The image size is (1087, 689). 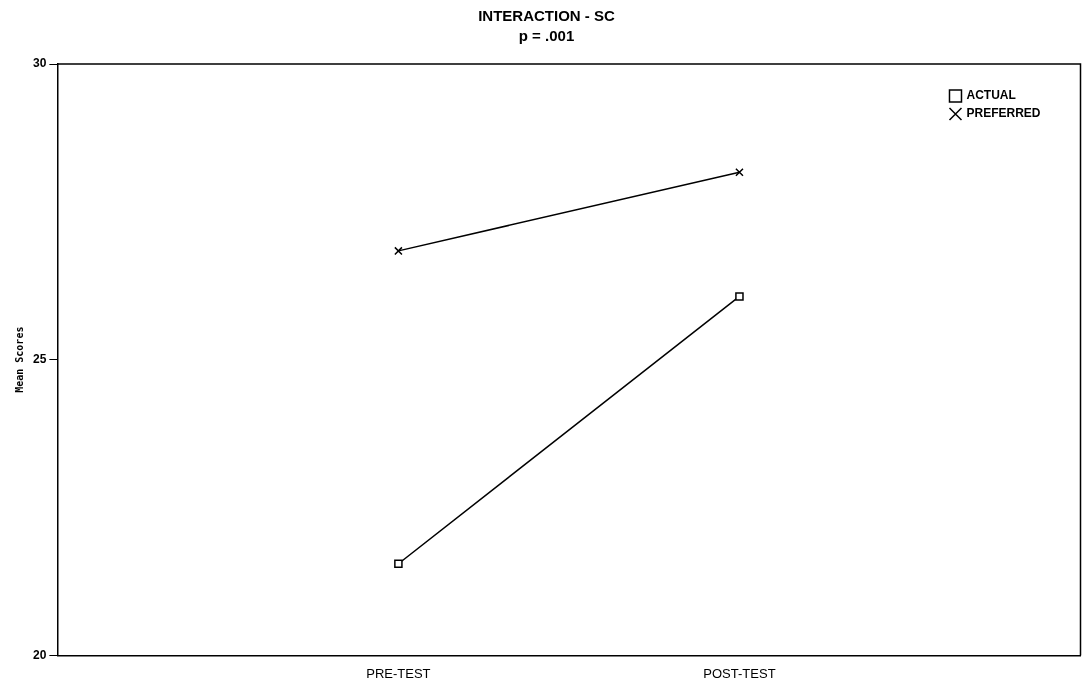 I want to click on legend-label: ACTUAL, so click(x=991, y=95).